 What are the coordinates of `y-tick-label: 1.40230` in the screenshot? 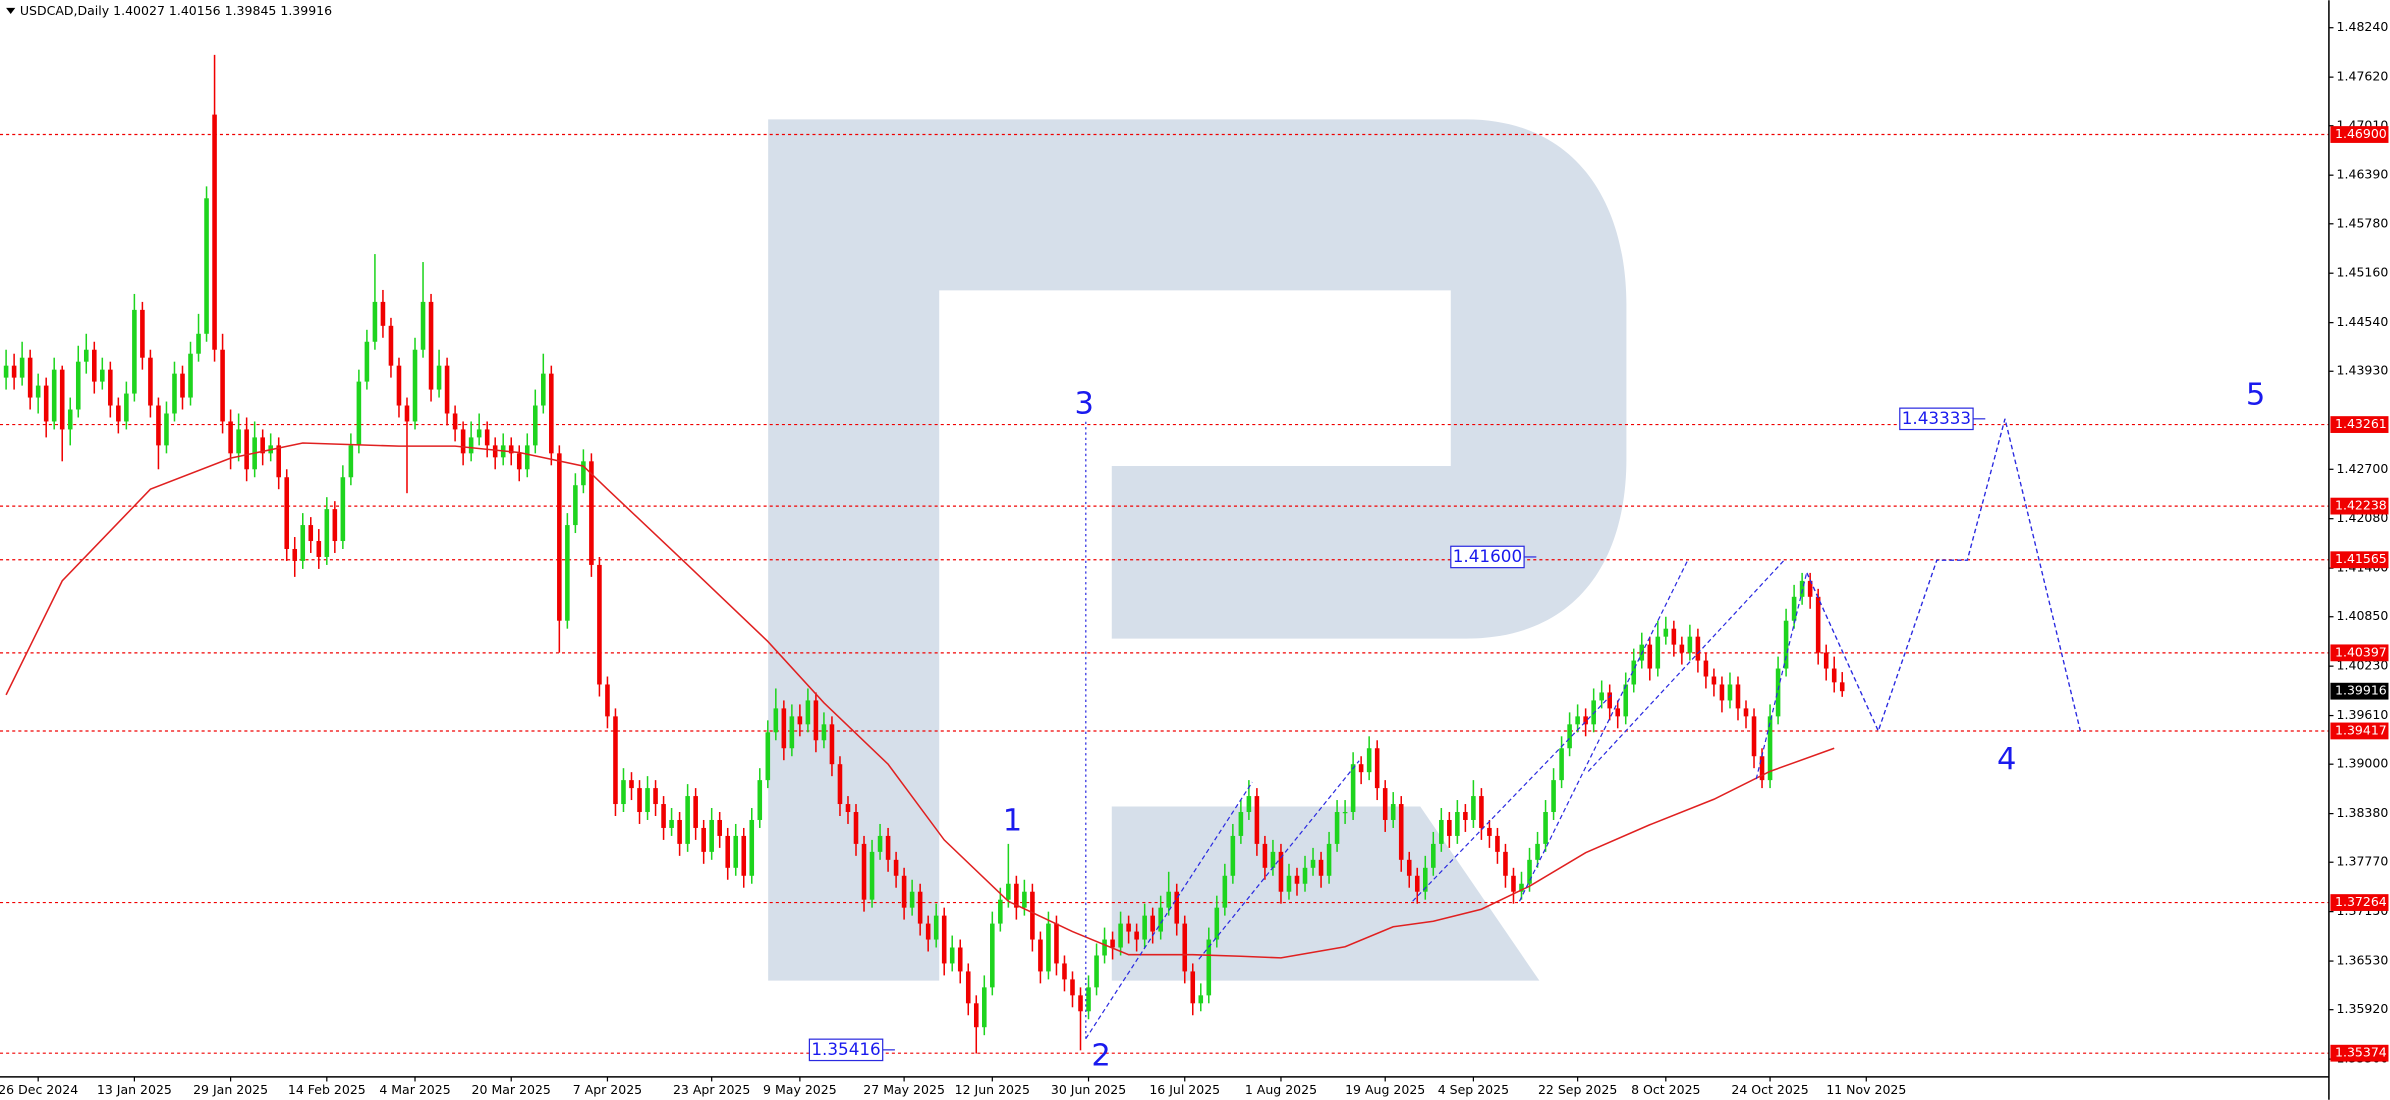 It's located at (2363, 665).